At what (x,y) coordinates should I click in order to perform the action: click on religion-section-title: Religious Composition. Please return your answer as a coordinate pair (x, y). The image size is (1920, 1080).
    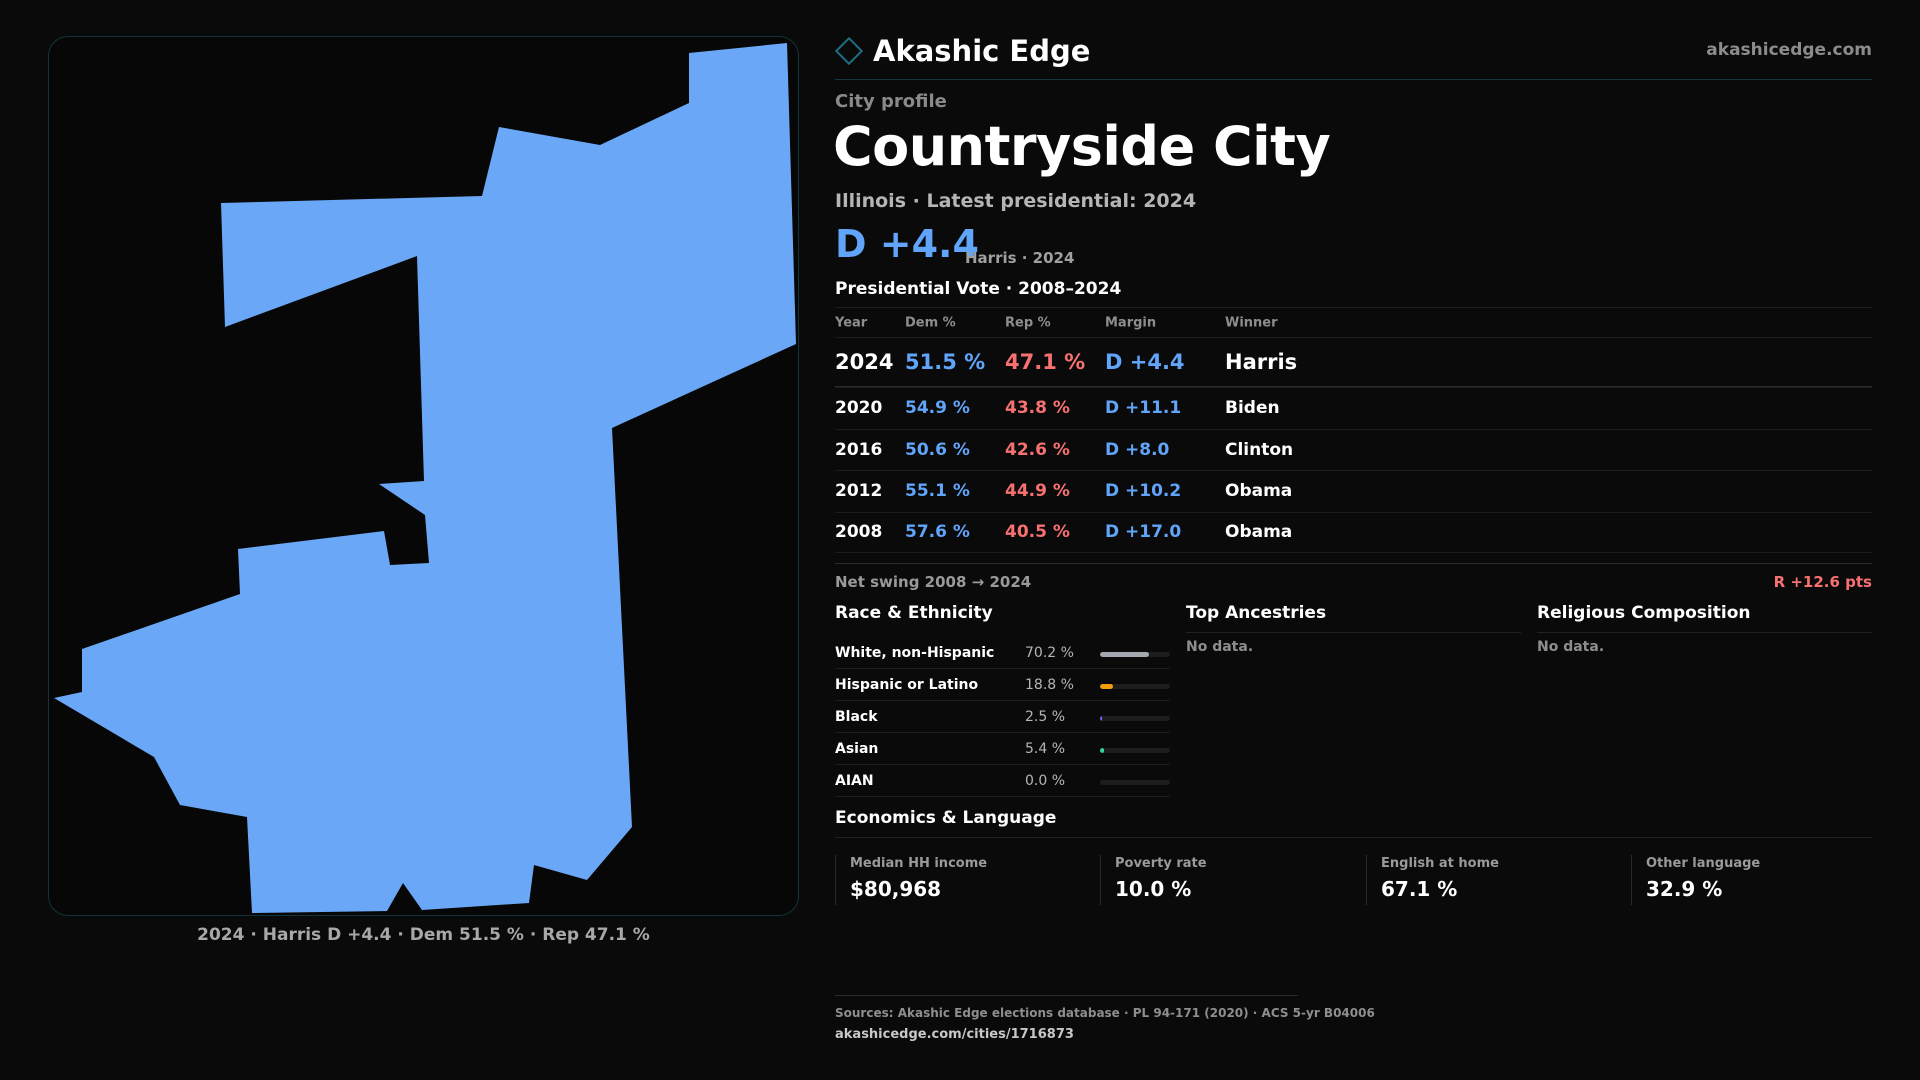
    Looking at the image, I should click on (1644, 613).